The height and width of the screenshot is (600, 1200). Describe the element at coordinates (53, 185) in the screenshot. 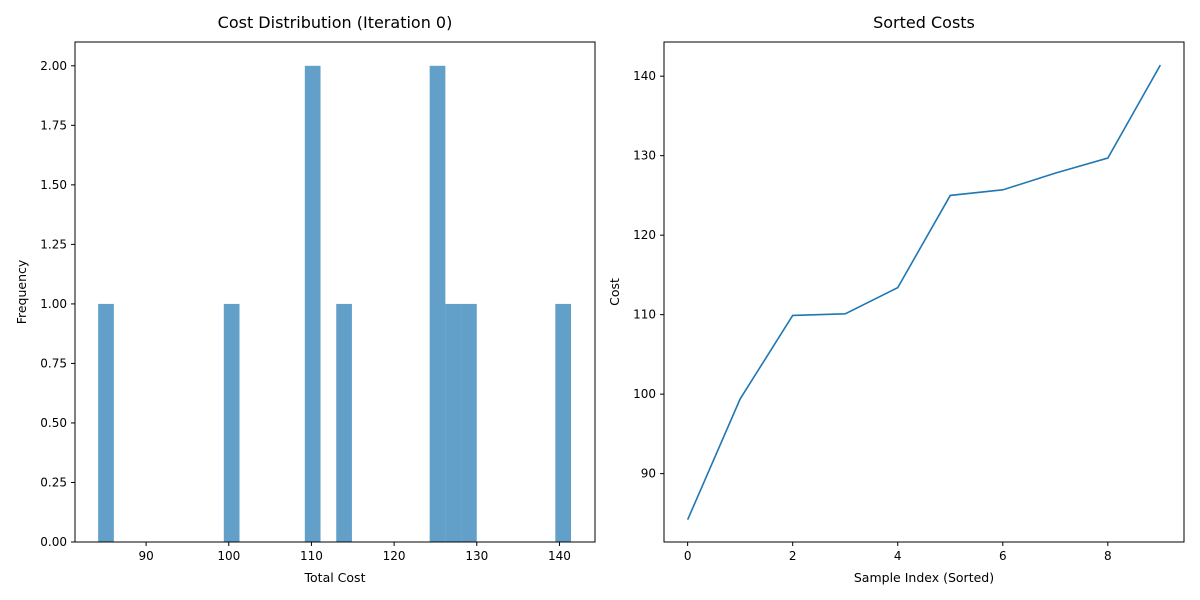

I see `histogram-y-tick-label: 1.50` at that location.